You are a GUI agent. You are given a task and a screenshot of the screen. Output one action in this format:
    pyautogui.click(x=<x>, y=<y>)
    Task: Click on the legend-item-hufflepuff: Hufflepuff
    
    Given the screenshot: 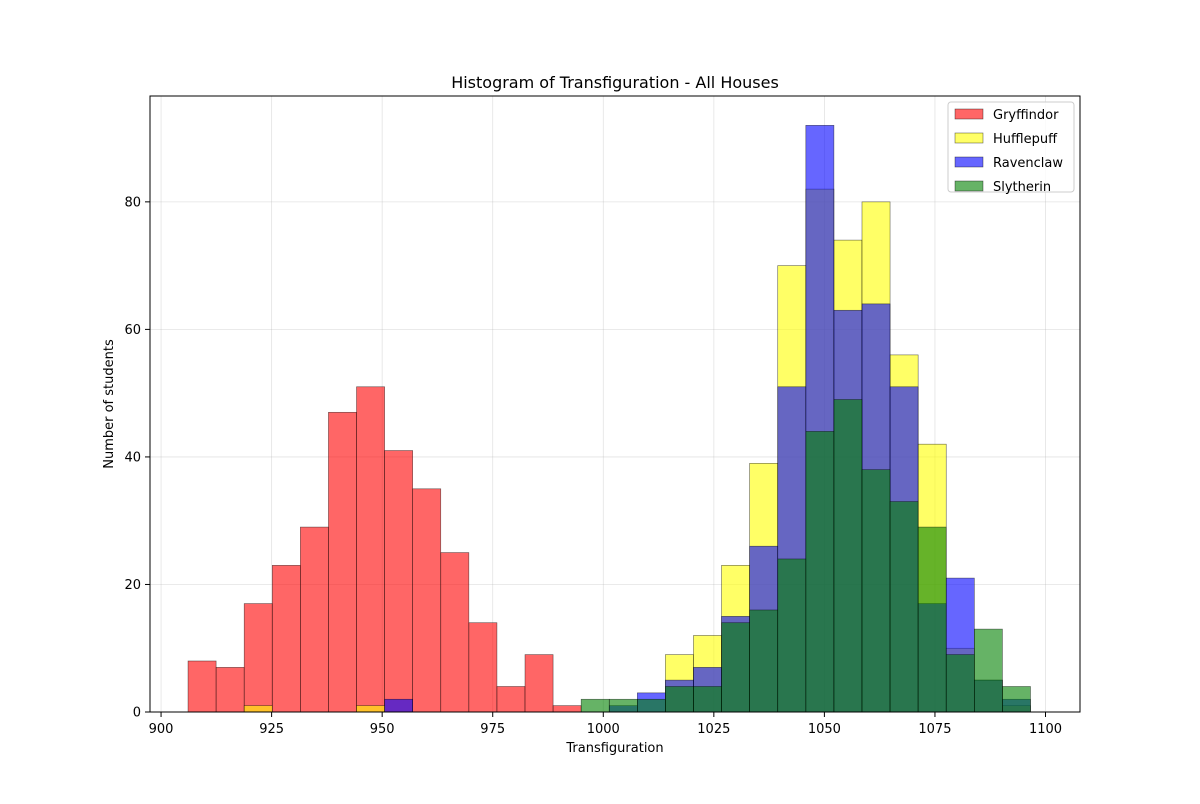 What is the action you would take?
    pyautogui.click(x=1006, y=139)
    